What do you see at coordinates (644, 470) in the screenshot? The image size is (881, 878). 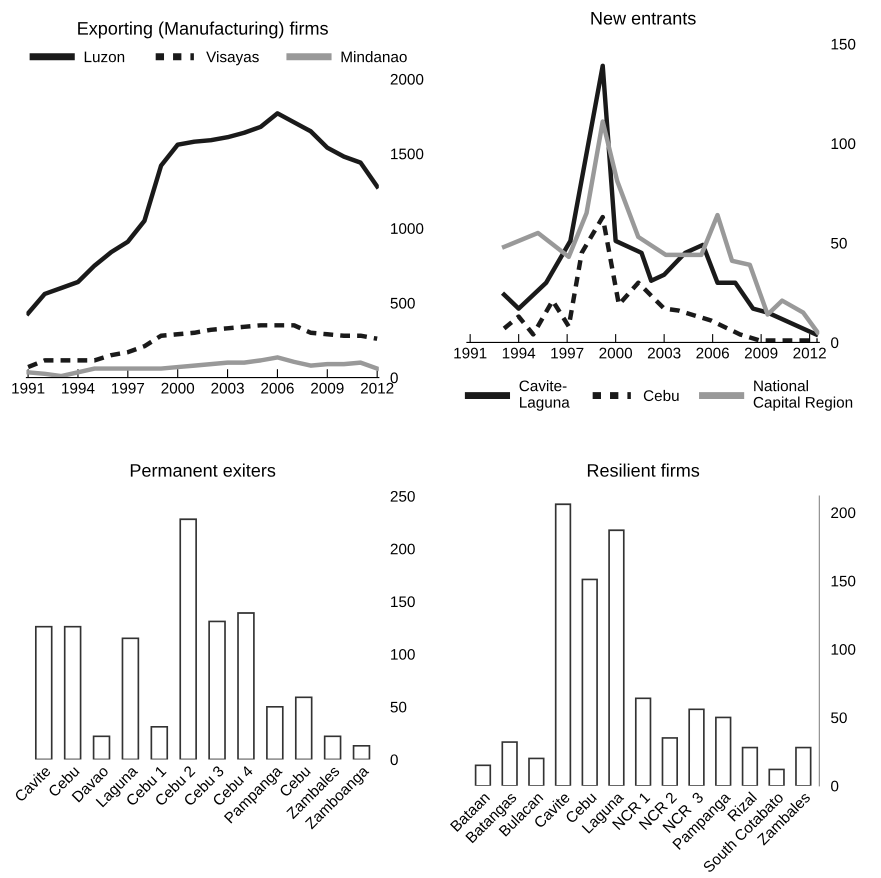 I see `chart-title: Resilient firms` at bounding box center [644, 470].